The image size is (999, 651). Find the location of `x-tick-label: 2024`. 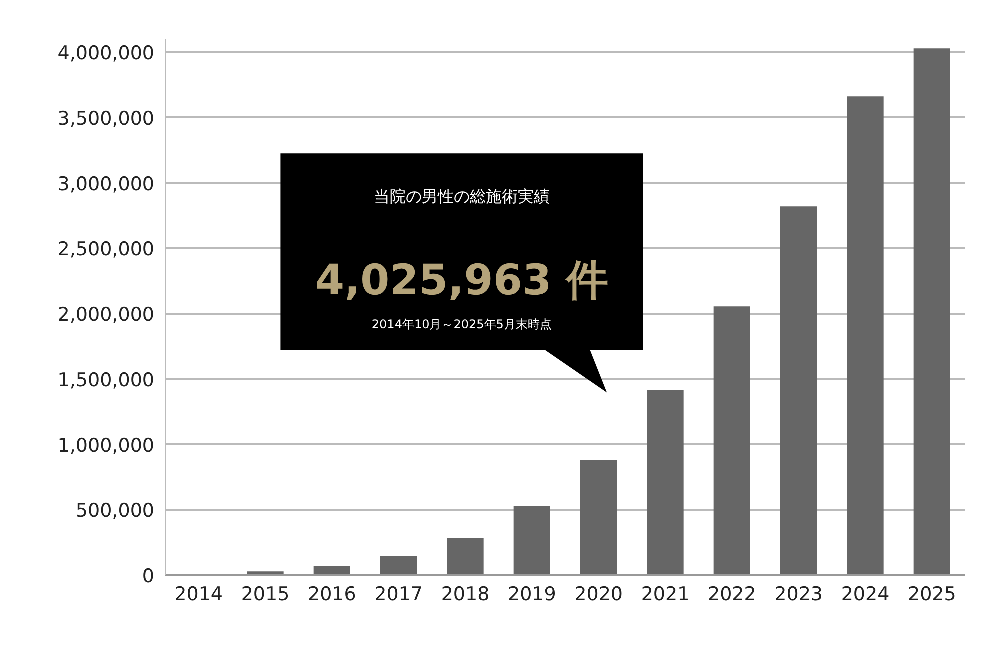

x-tick-label: 2024 is located at coordinates (865, 595).